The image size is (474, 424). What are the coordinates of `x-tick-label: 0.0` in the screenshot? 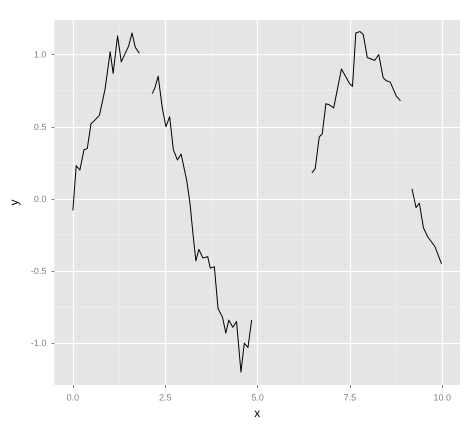 It's located at (73, 397).